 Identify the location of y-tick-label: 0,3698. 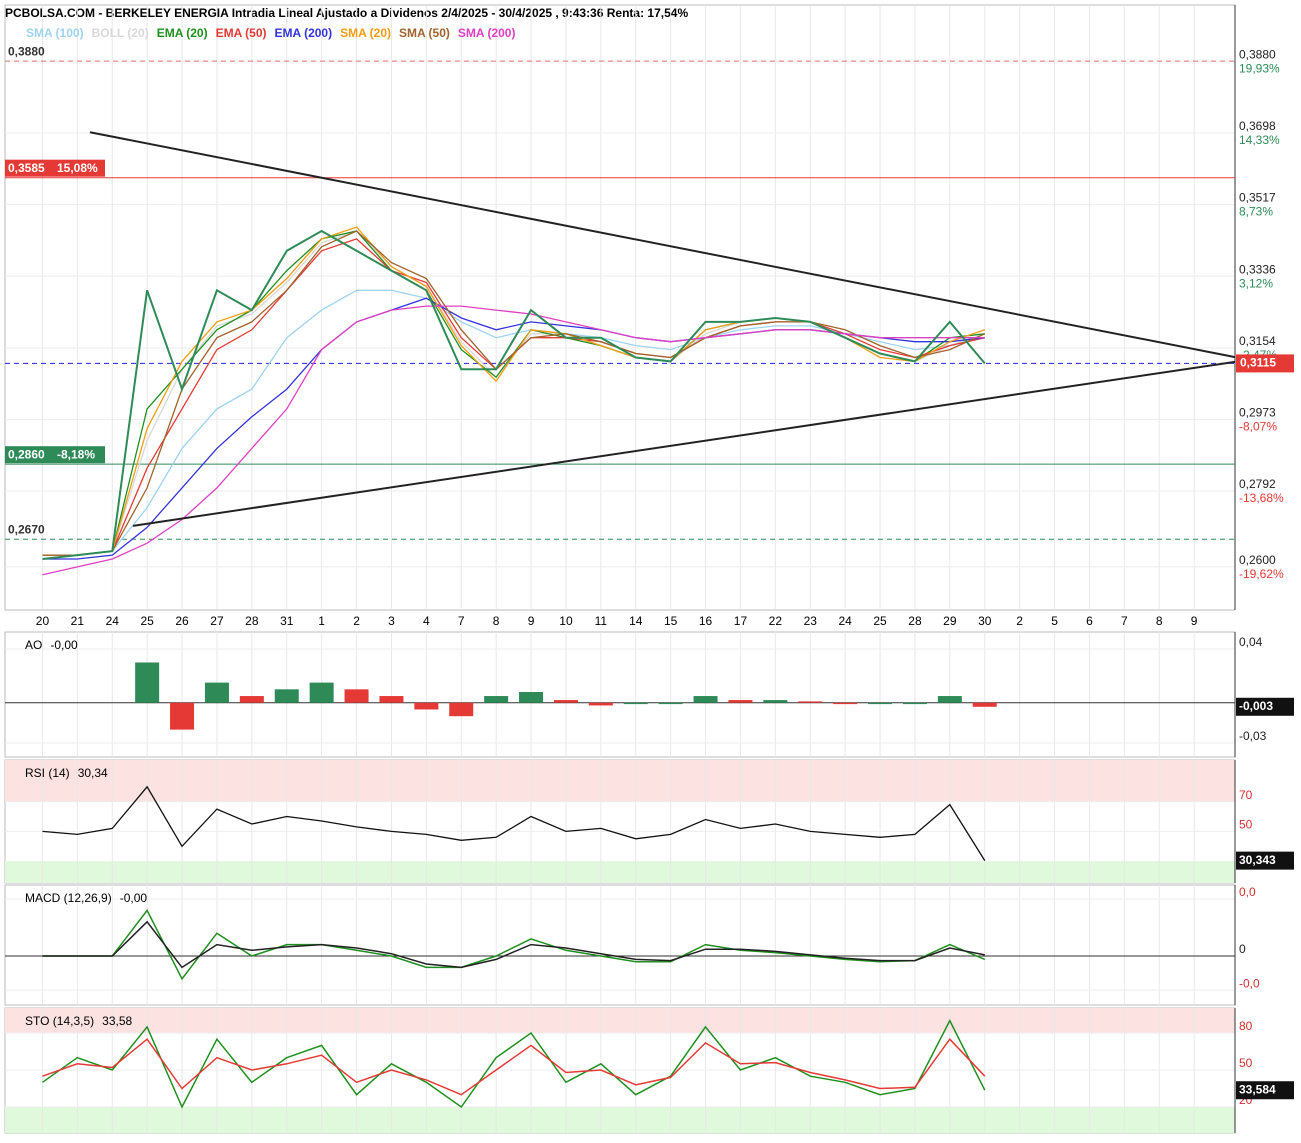
(1257, 126).